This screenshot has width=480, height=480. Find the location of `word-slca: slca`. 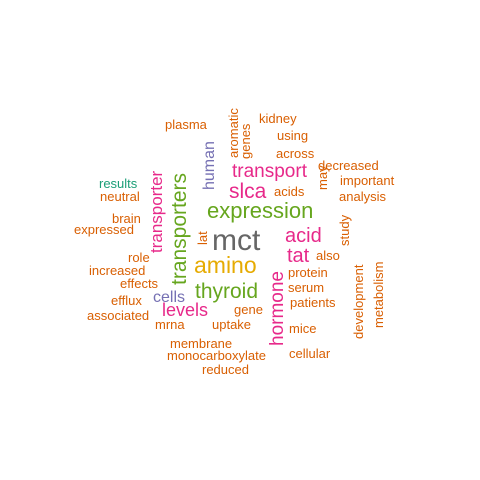

word-slca: slca is located at coordinates (248, 191).